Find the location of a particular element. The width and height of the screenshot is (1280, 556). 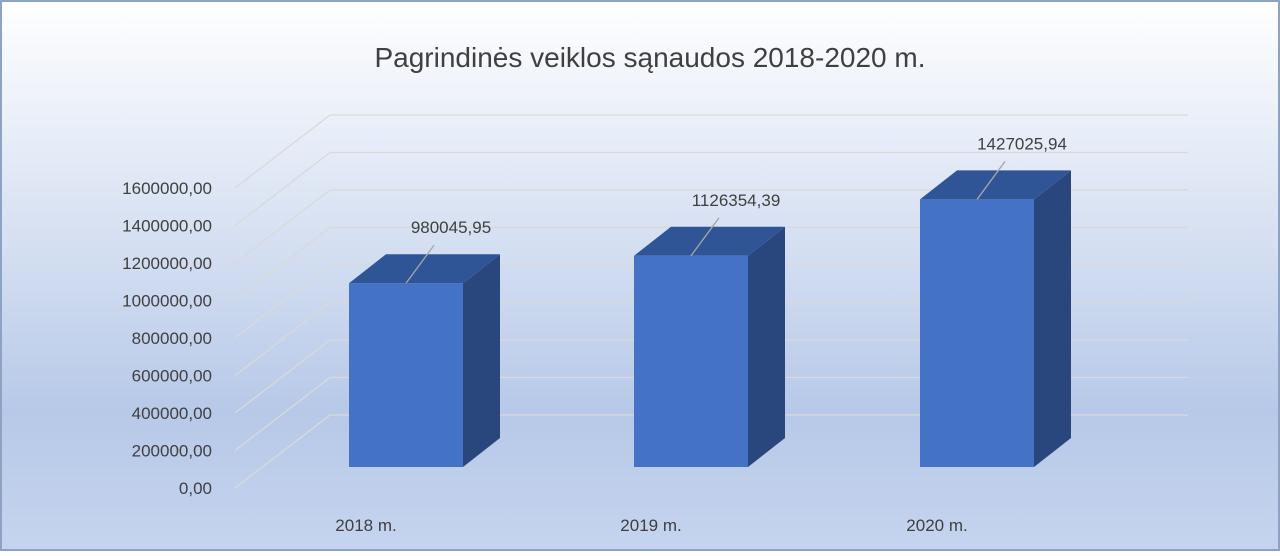

x-tick-label: 2019 m. is located at coordinates (650, 525).